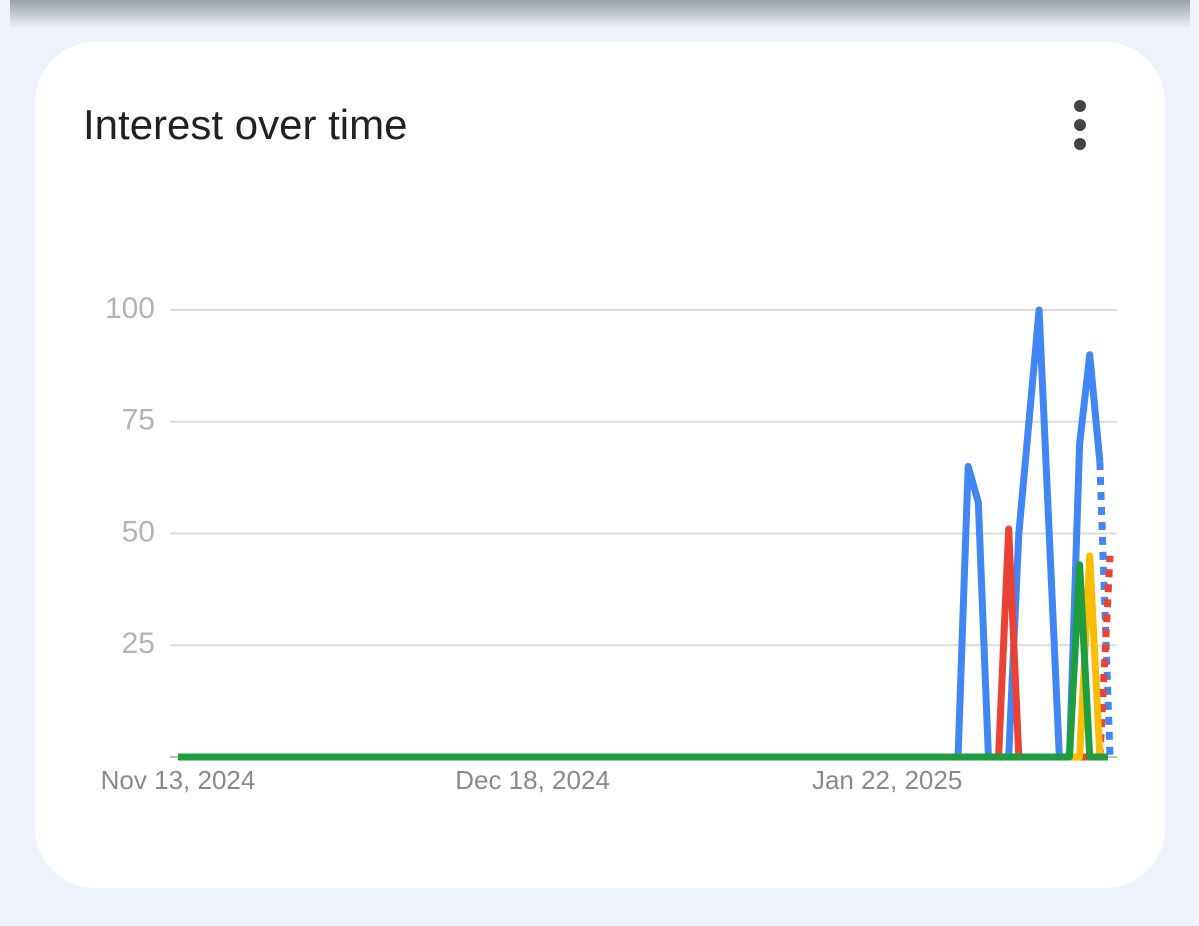  I want to click on x-tick-label: Jan 22, 2025, so click(887, 780).